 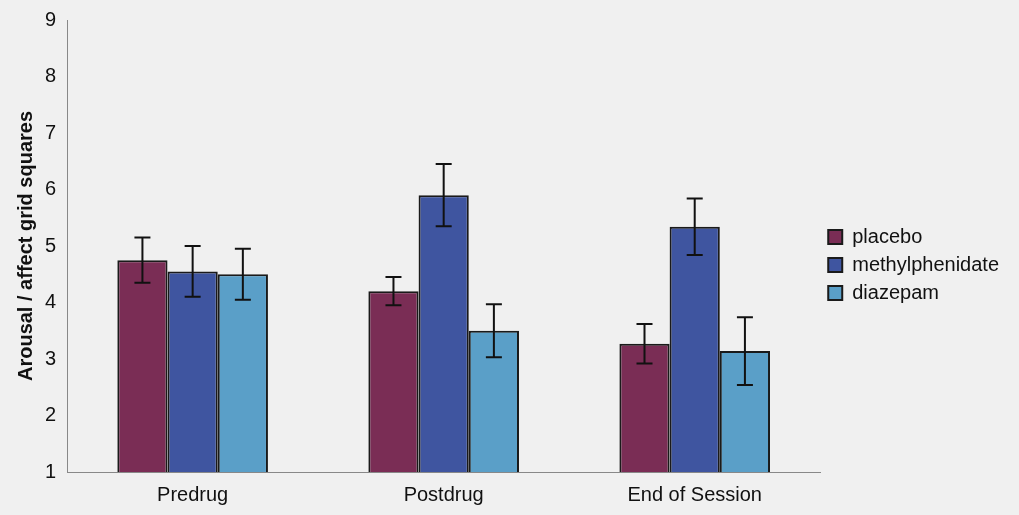 I want to click on x-tick-label: End of Session, so click(x=694, y=493).